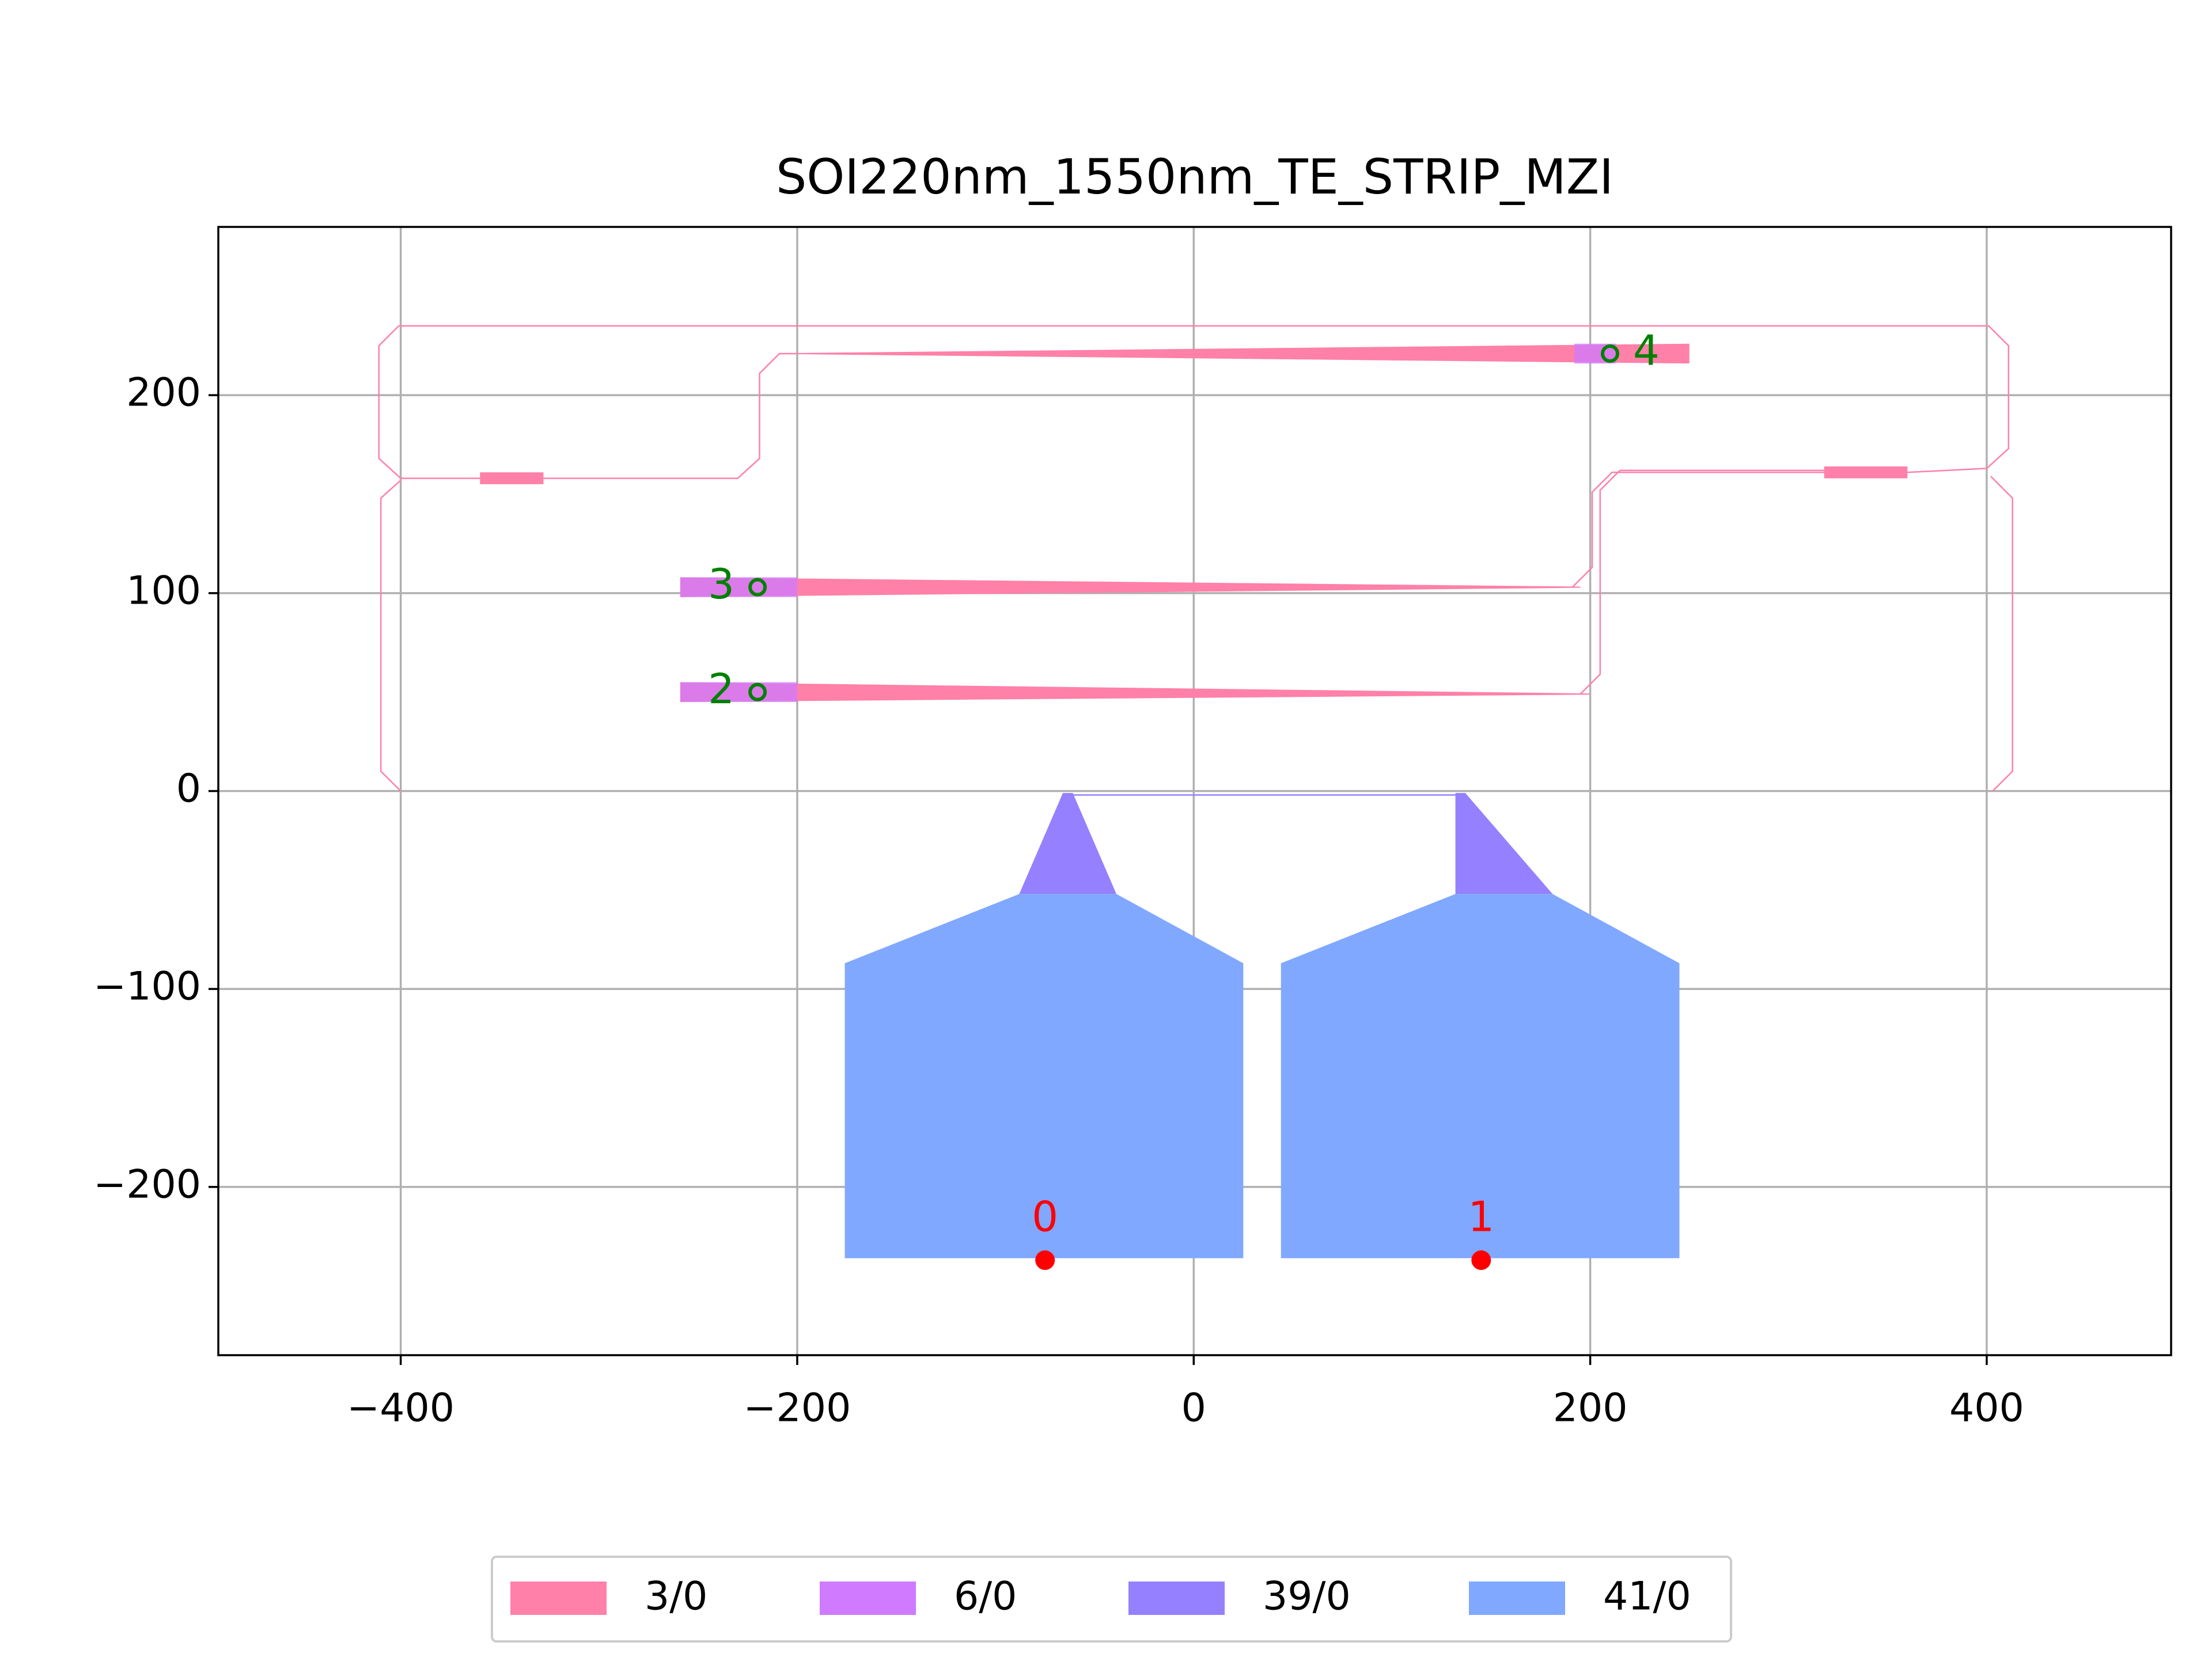 Image resolution: width=2212 pixels, height=1661 pixels. What do you see at coordinates (676, 1597) in the screenshot?
I see `legend-label: 3/0` at bounding box center [676, 1597].